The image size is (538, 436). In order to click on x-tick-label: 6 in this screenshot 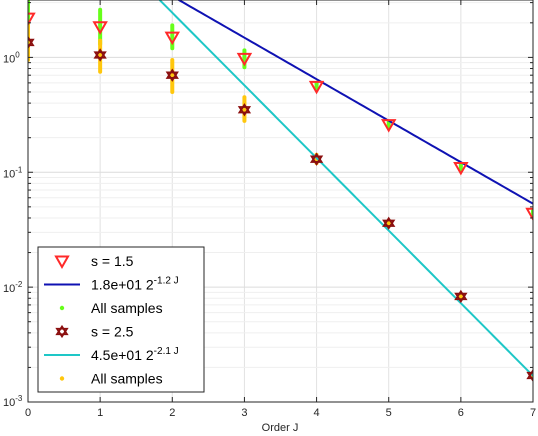, I will do `click(461, 413)`.